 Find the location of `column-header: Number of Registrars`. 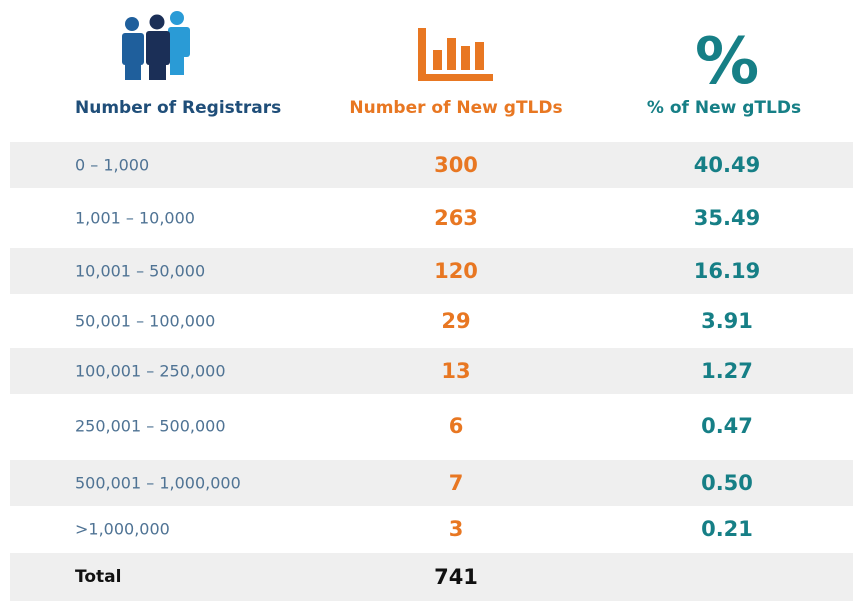

column-header: Number of Registrars is located at coordinates (178, 108).